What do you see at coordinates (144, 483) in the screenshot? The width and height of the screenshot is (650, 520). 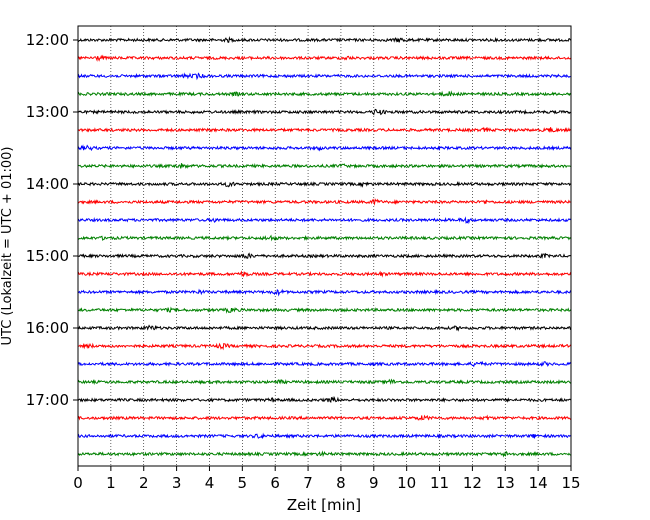 I see `x-tick-label-2: 2` at bounding box center [144, 483].